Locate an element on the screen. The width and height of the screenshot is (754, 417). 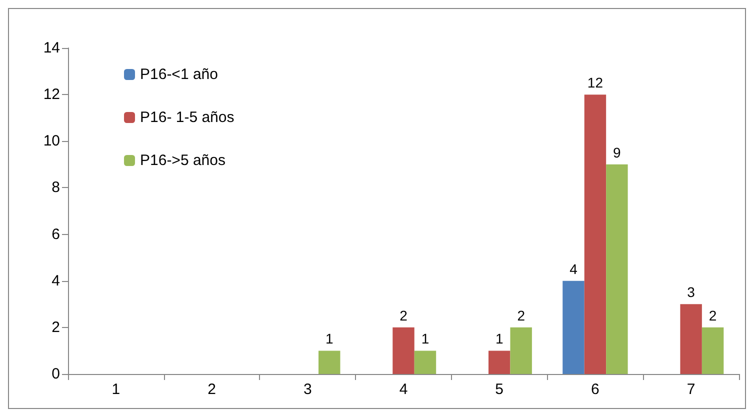
data-label: 3 is located at coordinates (691, 292).